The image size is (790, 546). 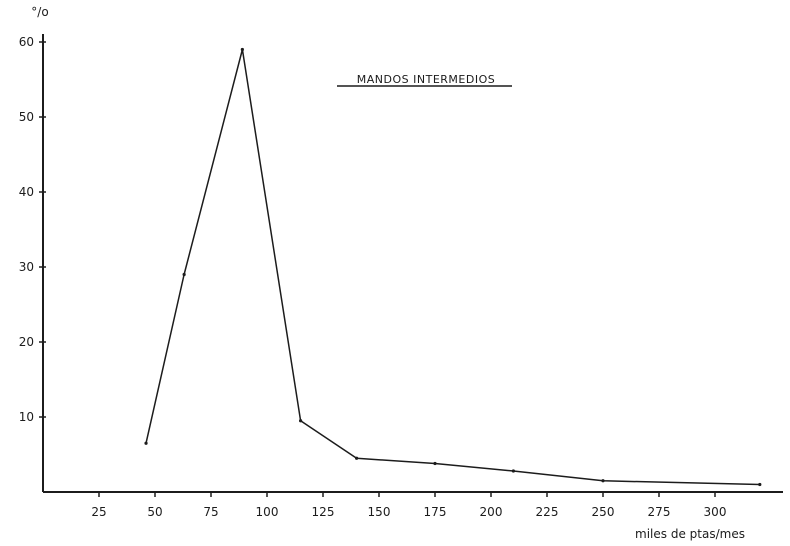 What do you see at coordinates (26, 42) in the screenshot?
I see `y-tick-label: 60` at bounding box center [26, 42].